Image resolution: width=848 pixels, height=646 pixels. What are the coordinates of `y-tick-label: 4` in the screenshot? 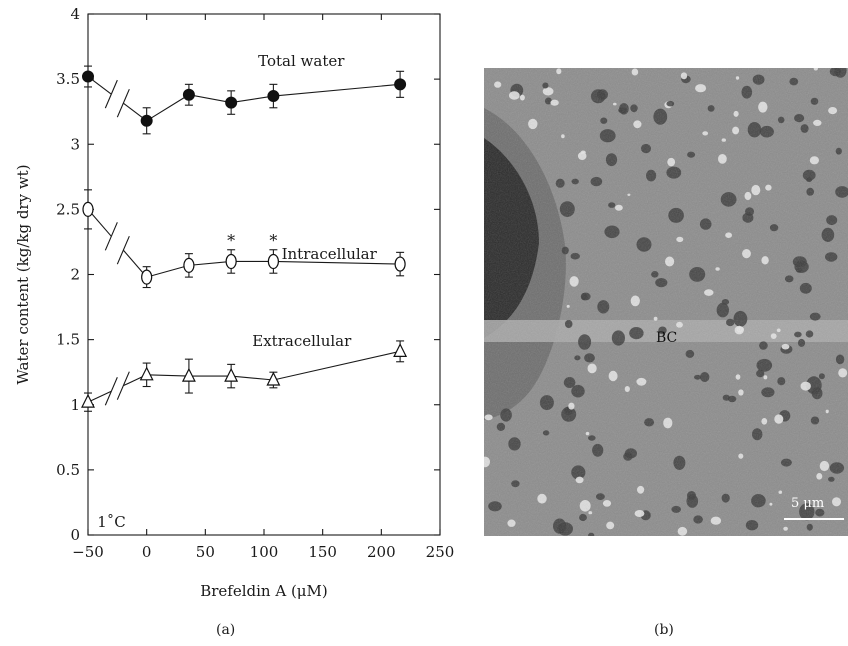 It's located at (75, 14).